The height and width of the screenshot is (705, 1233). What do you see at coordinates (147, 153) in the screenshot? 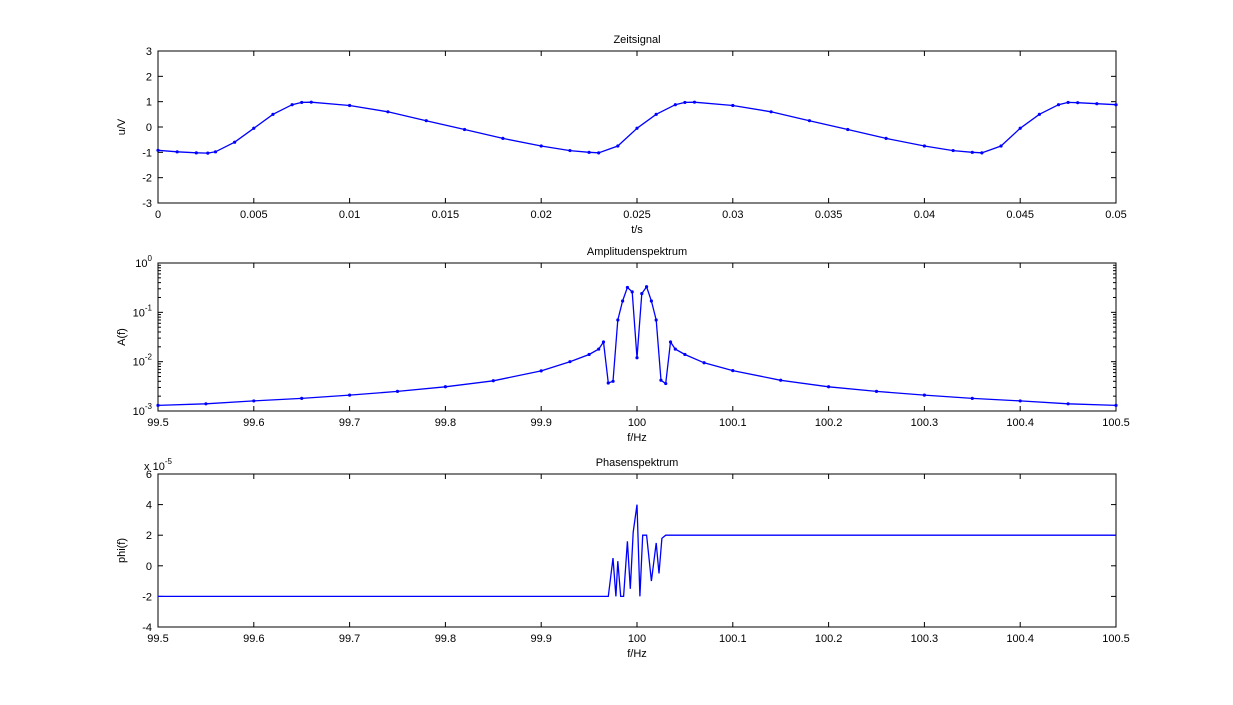
I see `y-tick-label: -1` at bounding box center [147, 153].